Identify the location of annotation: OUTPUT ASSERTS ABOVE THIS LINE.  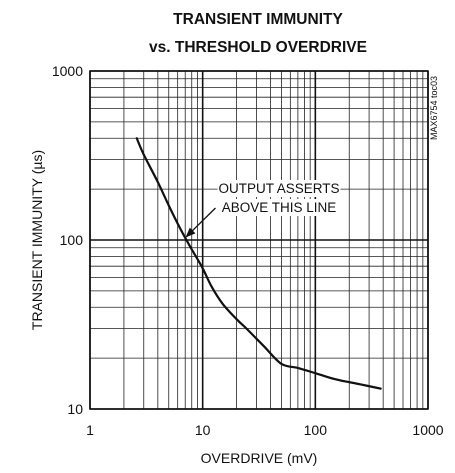
(265, 209).